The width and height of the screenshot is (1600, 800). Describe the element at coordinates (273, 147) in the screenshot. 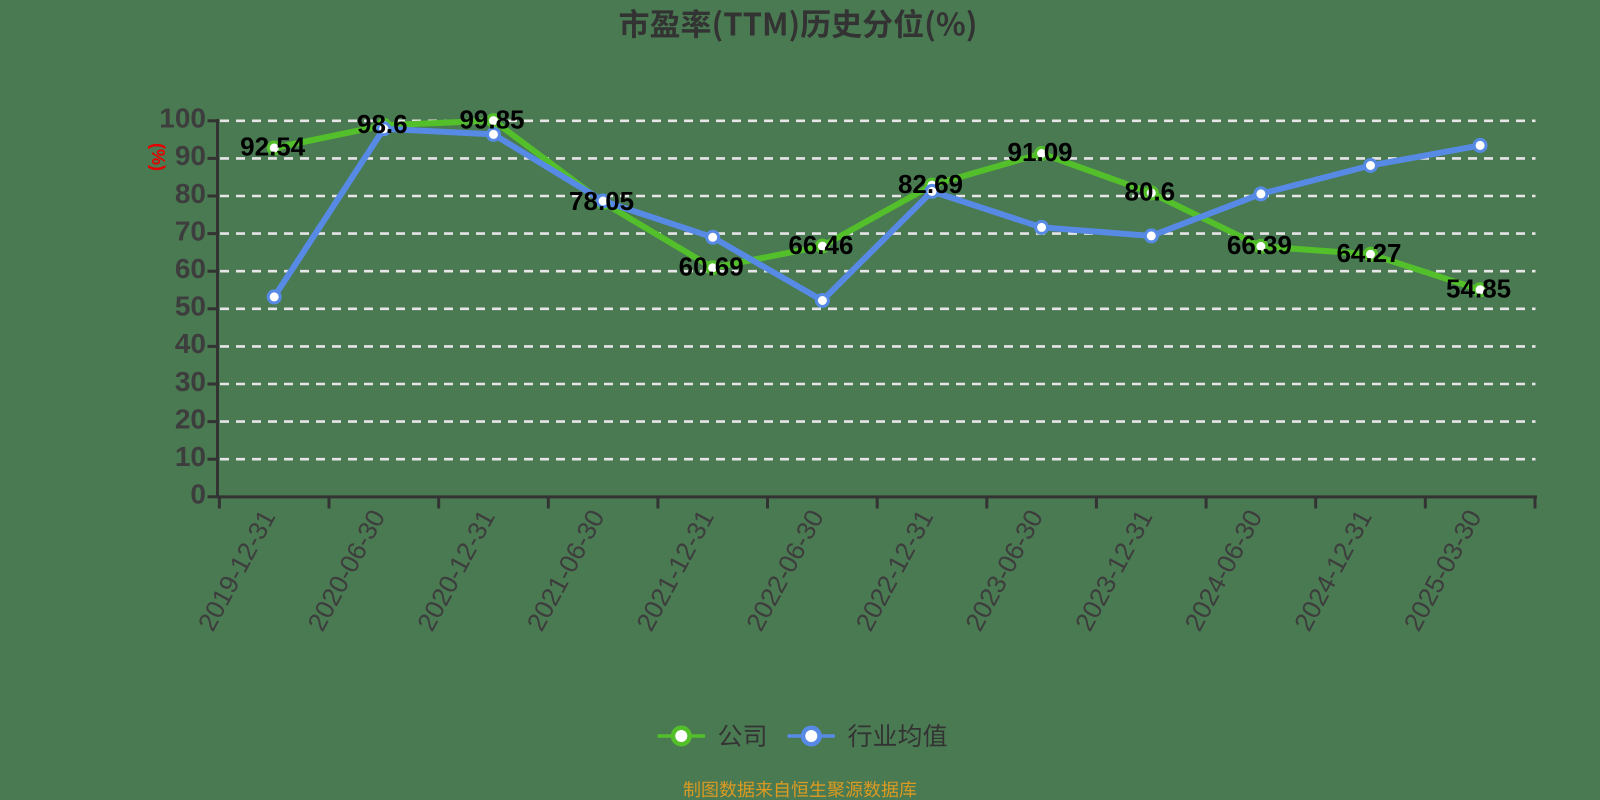

I see `svg-text: 92.54` at that location.